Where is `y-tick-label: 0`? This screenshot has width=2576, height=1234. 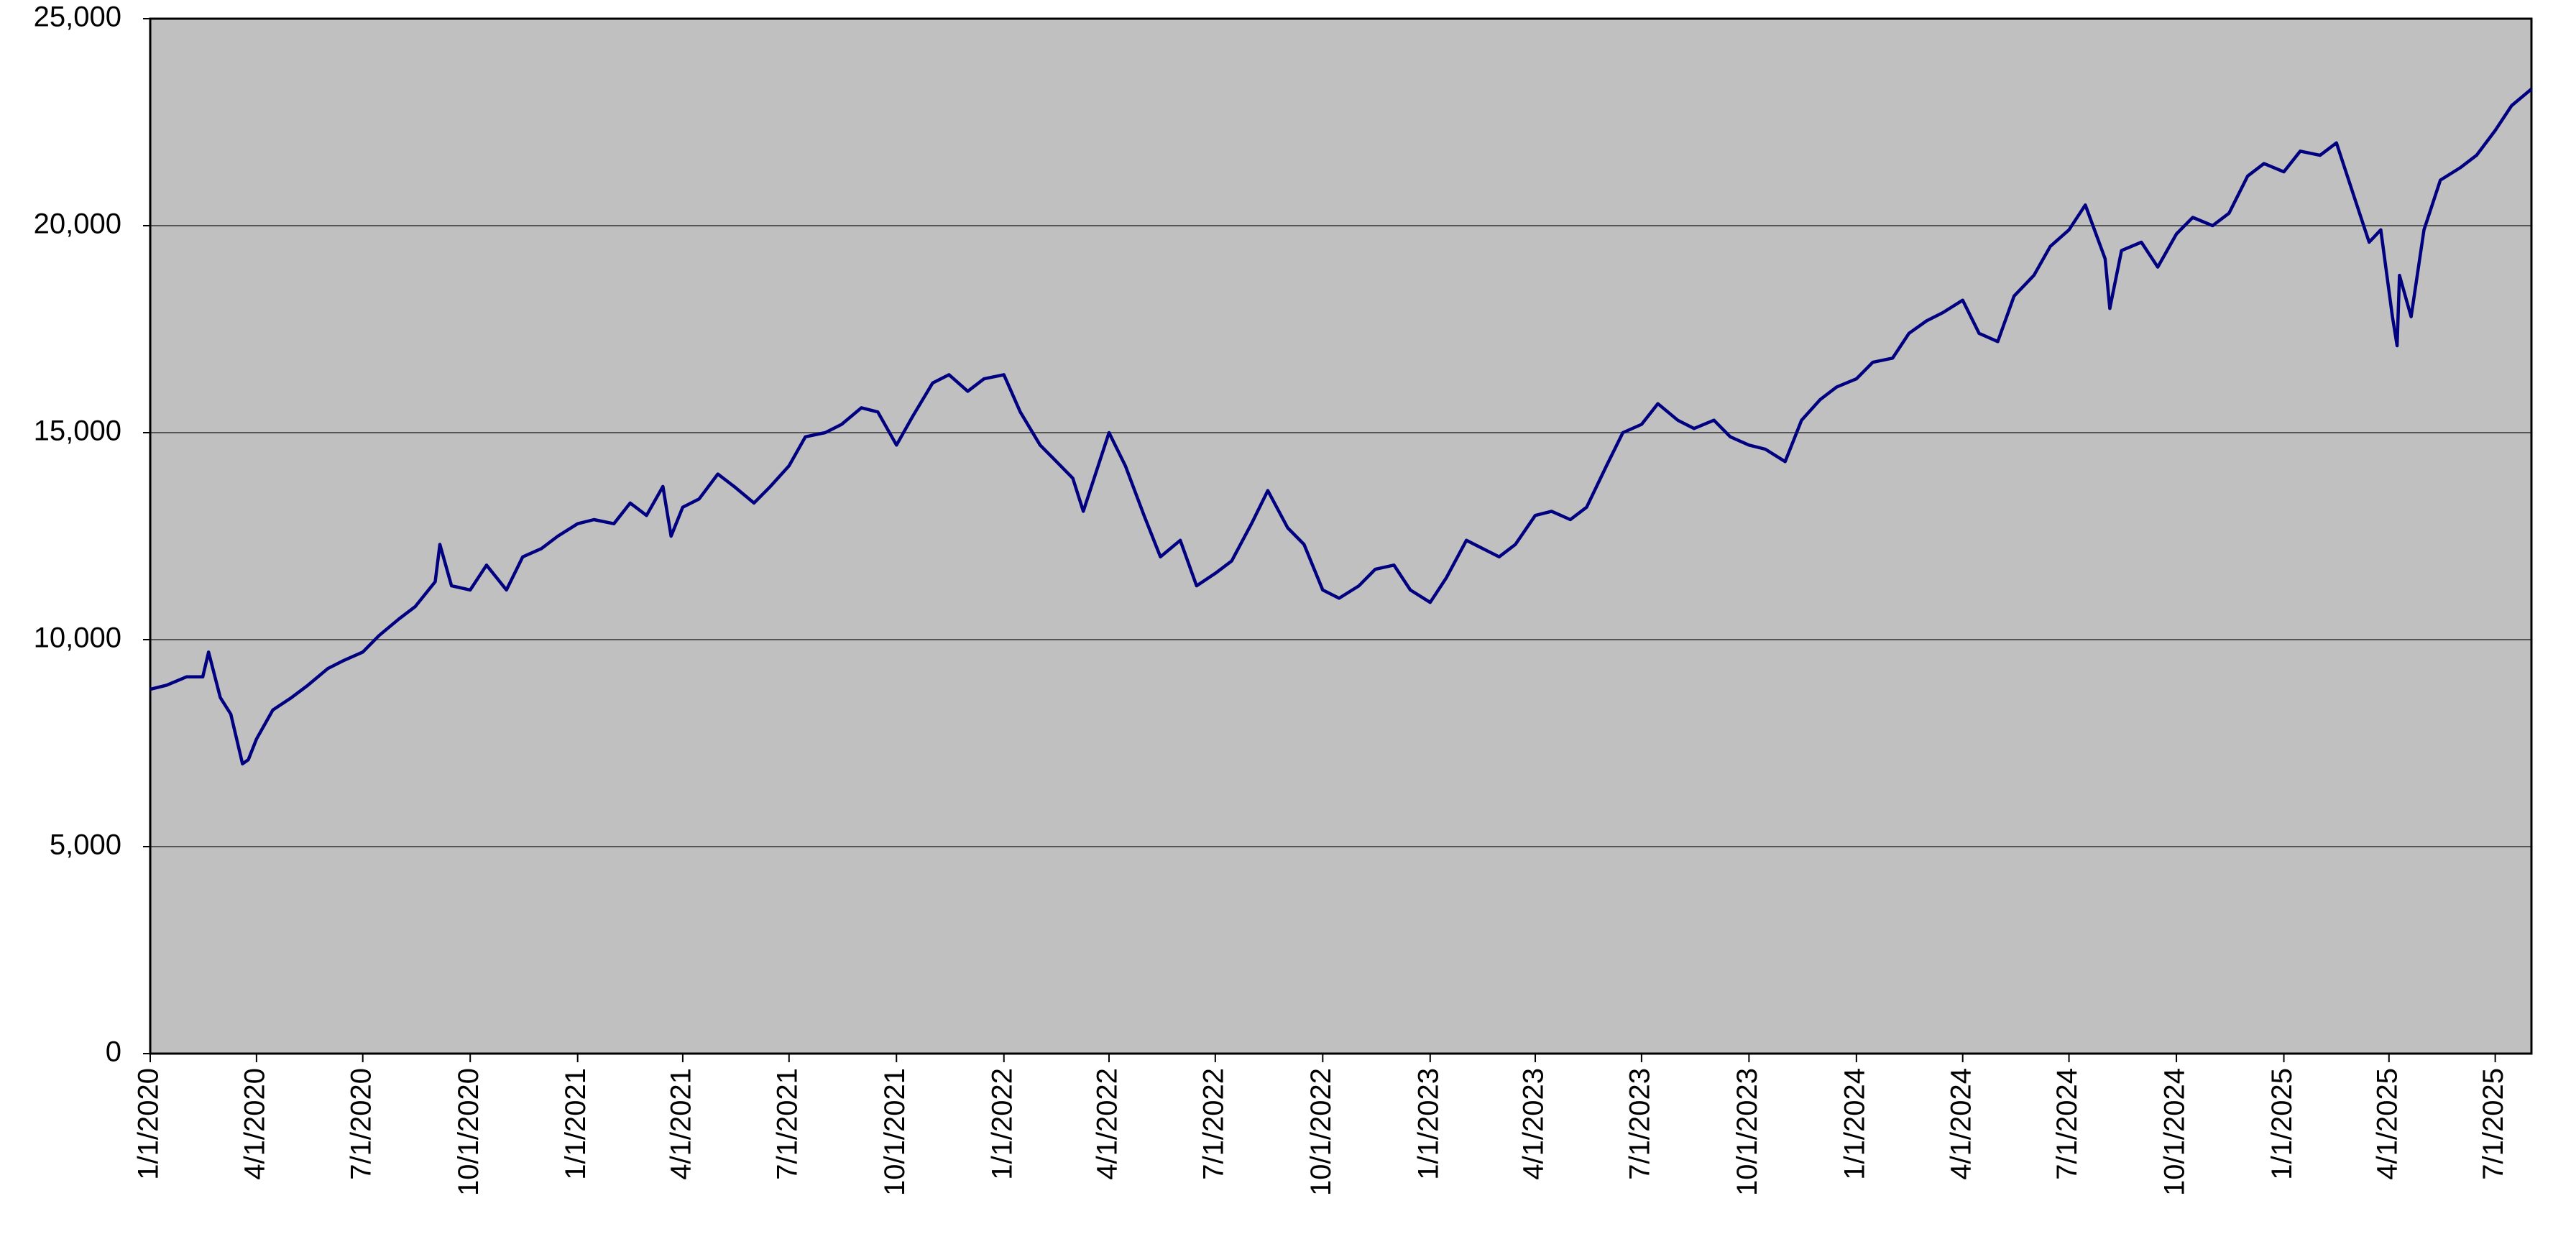
y-tick-label: 0 is located at coordinates (113, 1052).